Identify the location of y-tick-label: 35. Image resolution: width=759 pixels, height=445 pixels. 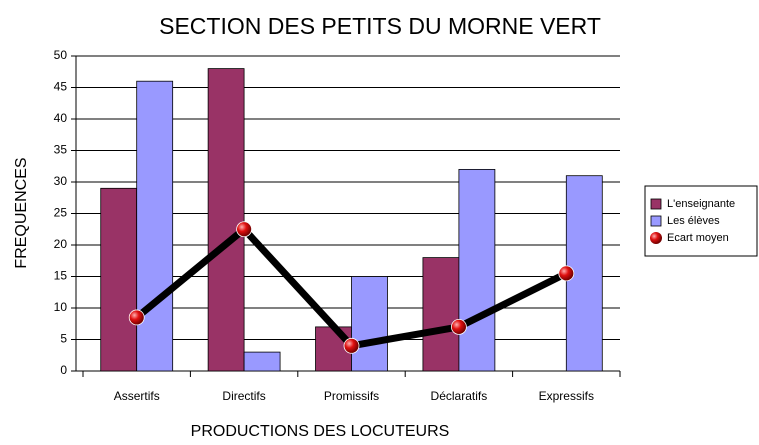
(61, 150).